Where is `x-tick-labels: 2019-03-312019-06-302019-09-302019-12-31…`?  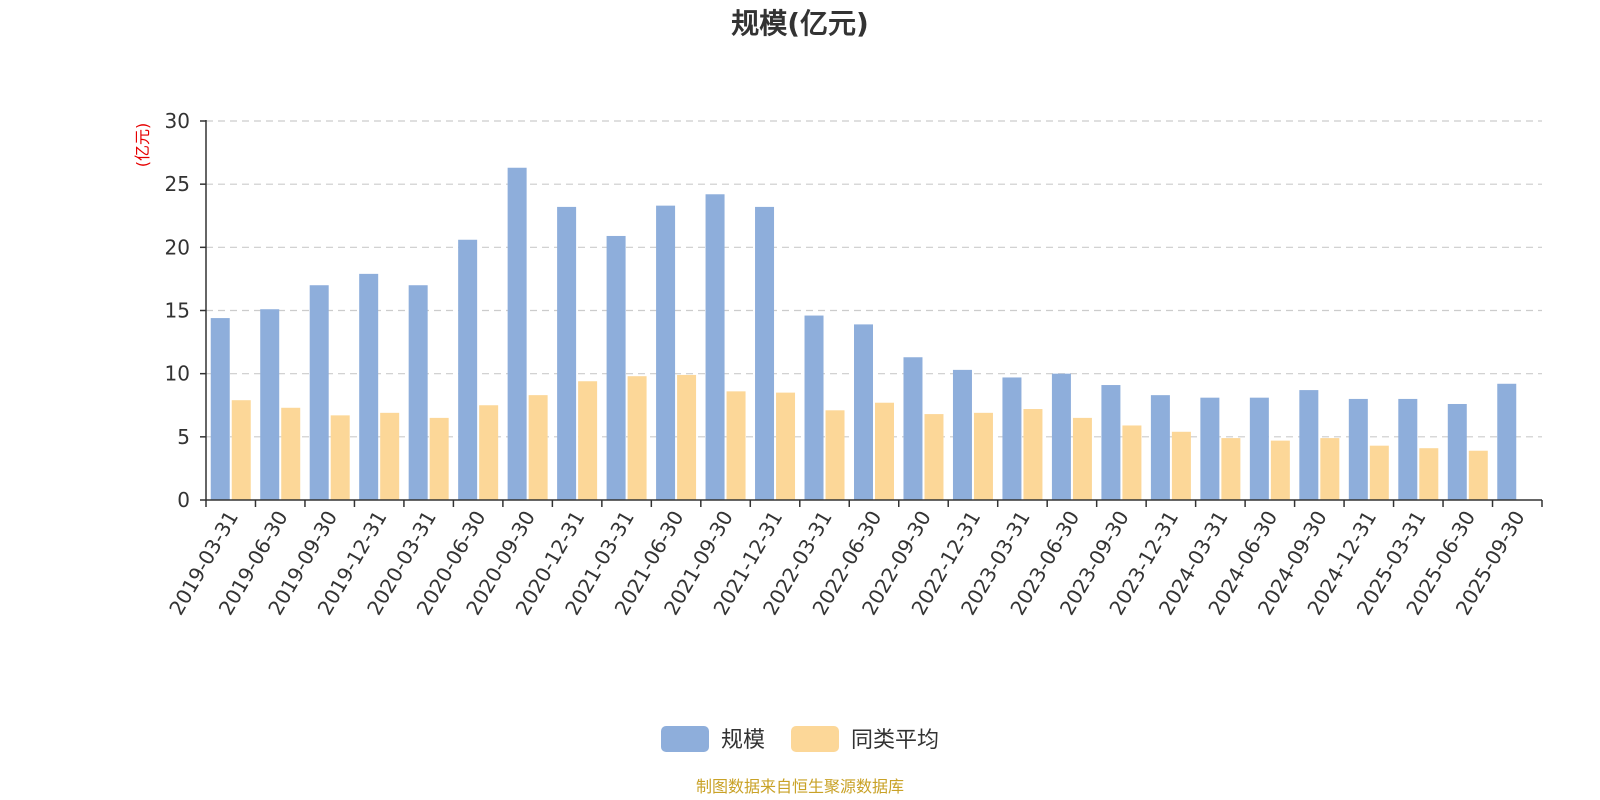 x-tick-labels: 2019-03-312019-06-302019-09-302019-12-31… is located at coordinates (846, 562).